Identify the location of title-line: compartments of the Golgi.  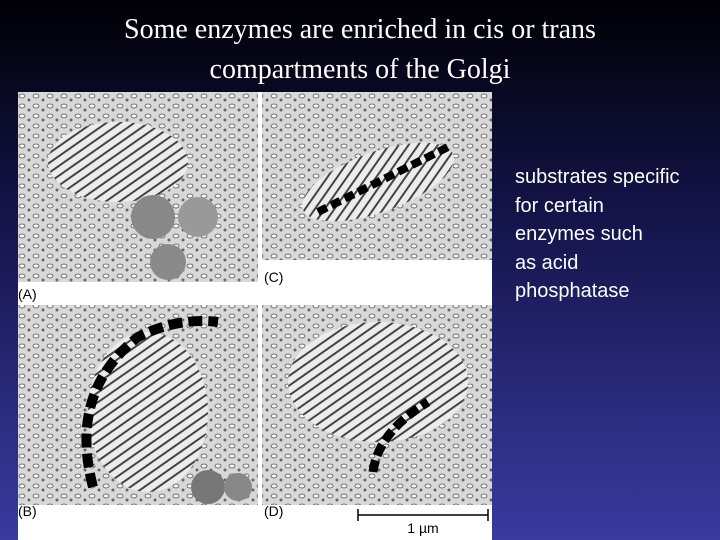
(360, 69).